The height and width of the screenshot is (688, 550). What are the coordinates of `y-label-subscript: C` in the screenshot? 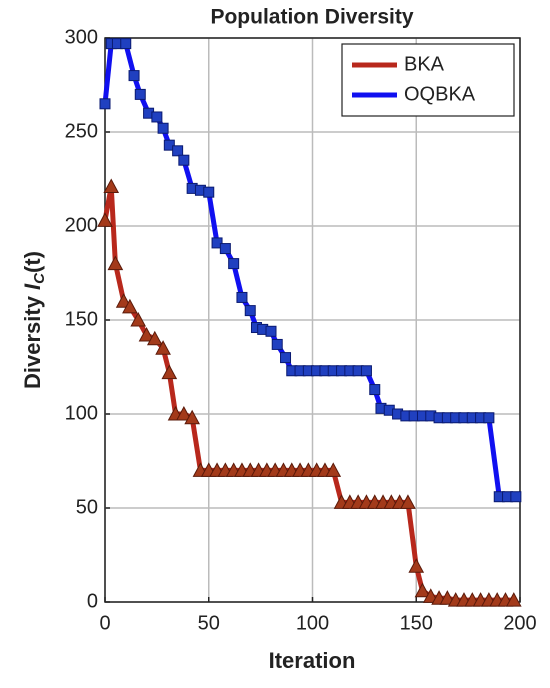 It's located at (39, 278).